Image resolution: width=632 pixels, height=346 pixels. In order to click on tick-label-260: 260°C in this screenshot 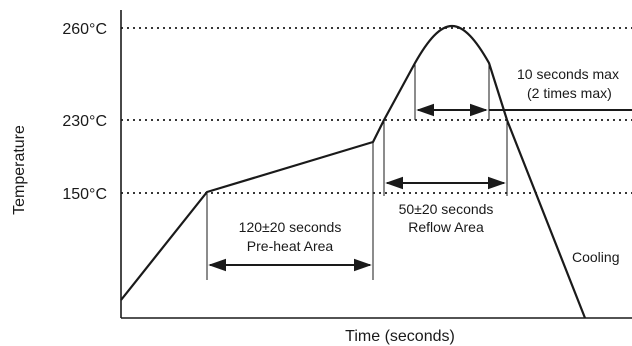, I will do `click(84, 29)`.